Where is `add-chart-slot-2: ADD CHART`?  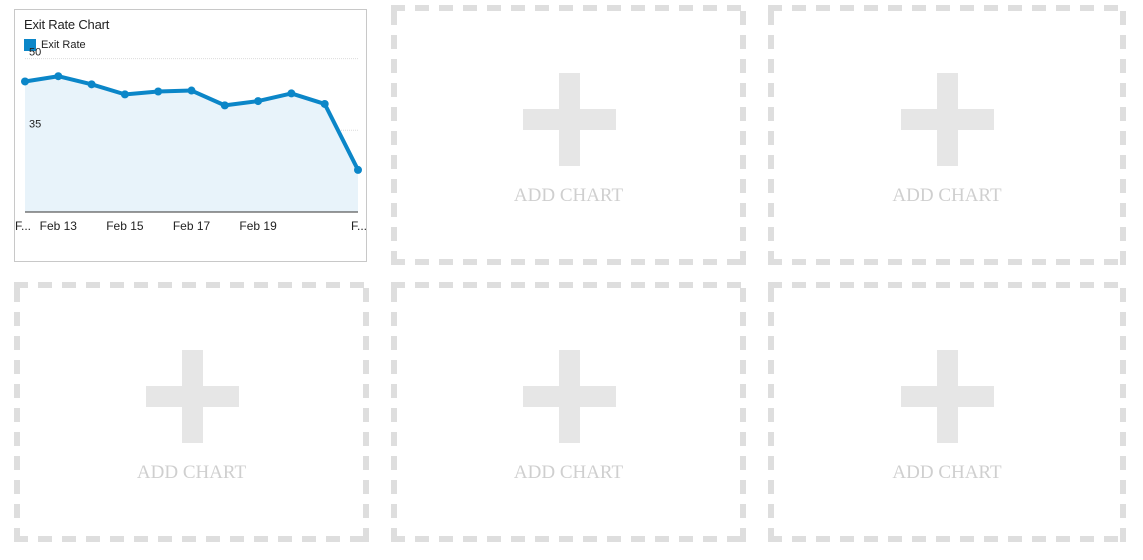 add-chart-slot-2: ADD CHART is located at coordinates (947, 135).